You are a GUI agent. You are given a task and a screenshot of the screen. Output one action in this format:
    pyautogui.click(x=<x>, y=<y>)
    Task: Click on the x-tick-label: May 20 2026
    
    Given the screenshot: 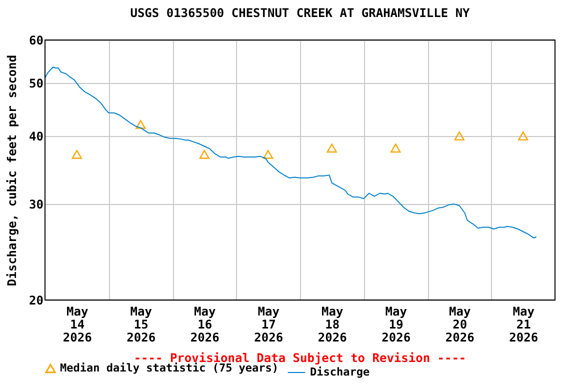 What is the action you would take?
    pyautogui.click(x=459, y=324)
    